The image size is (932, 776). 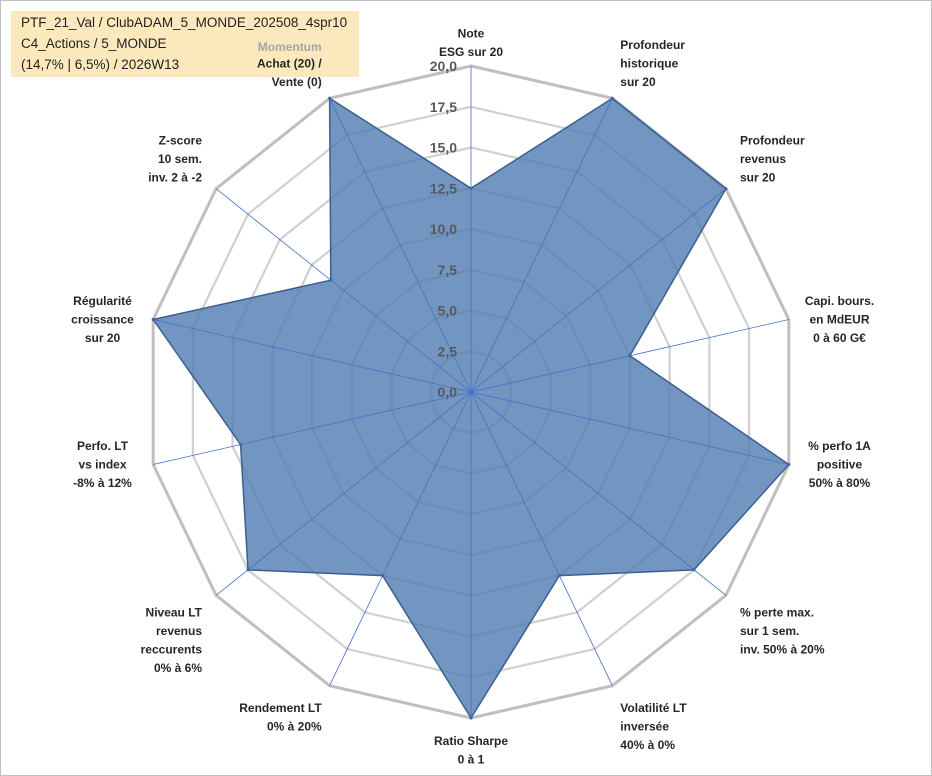 I want to click on axis-label: % perte max. sur 1 sem. inv. 50% à 20%, so click(x=782, y=631).